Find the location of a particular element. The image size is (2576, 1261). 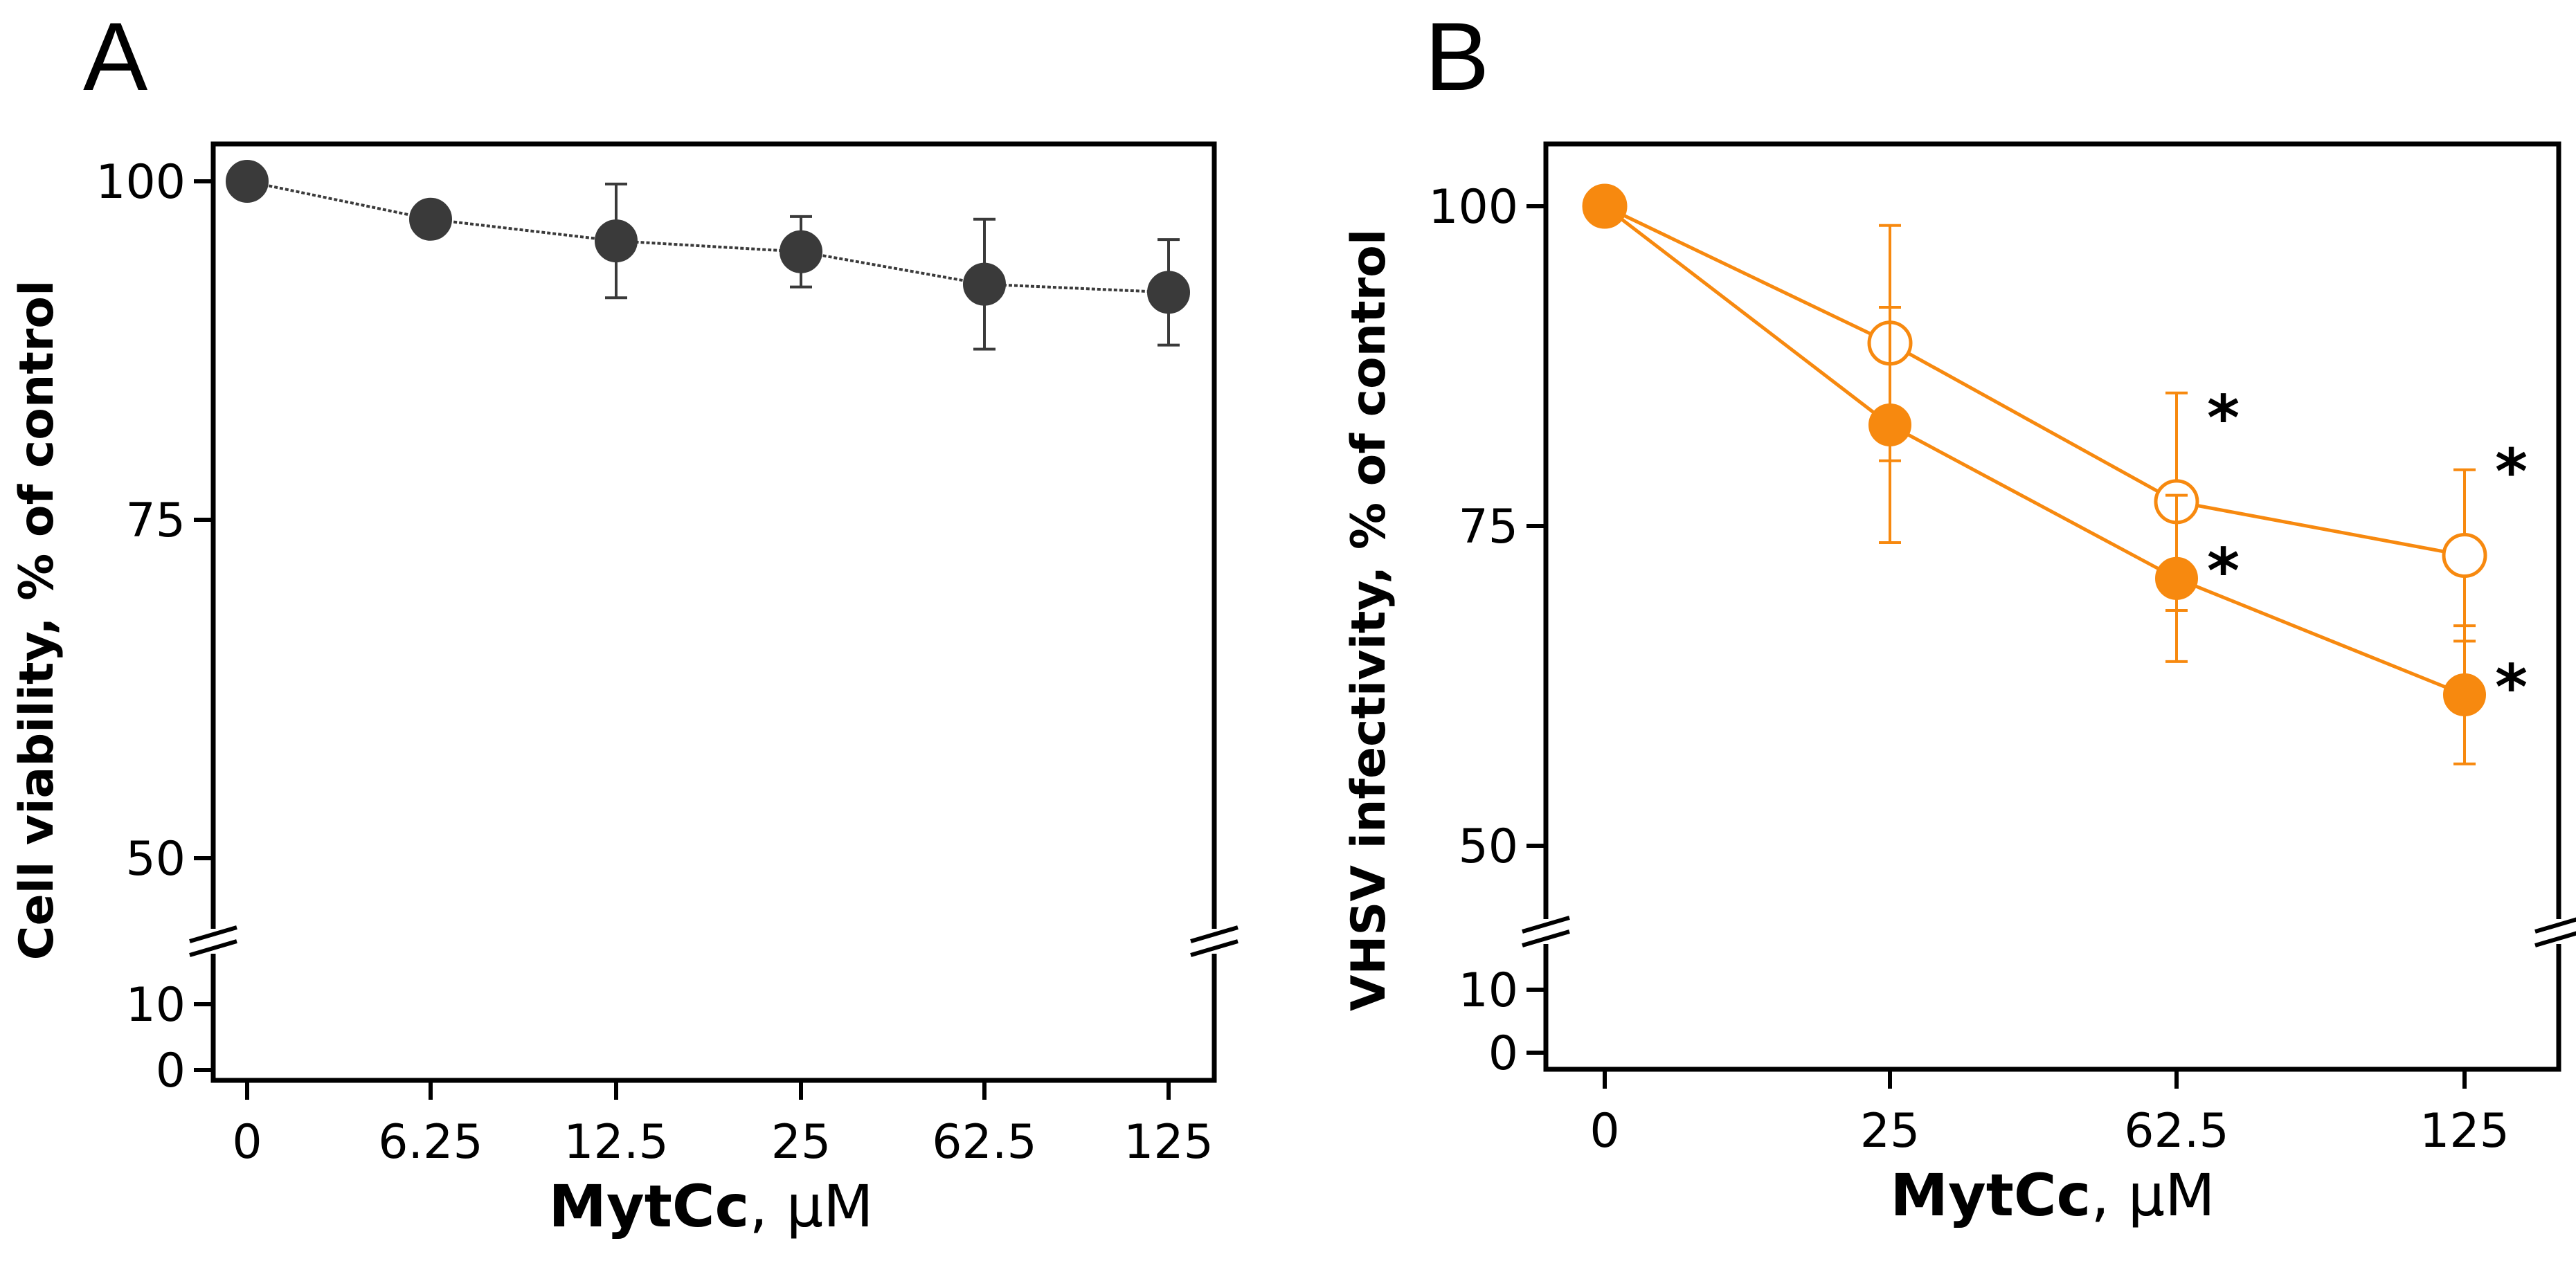

panel-b-y-ticks: 0 10 50 75 100 is located at coordinates (1487, 630).